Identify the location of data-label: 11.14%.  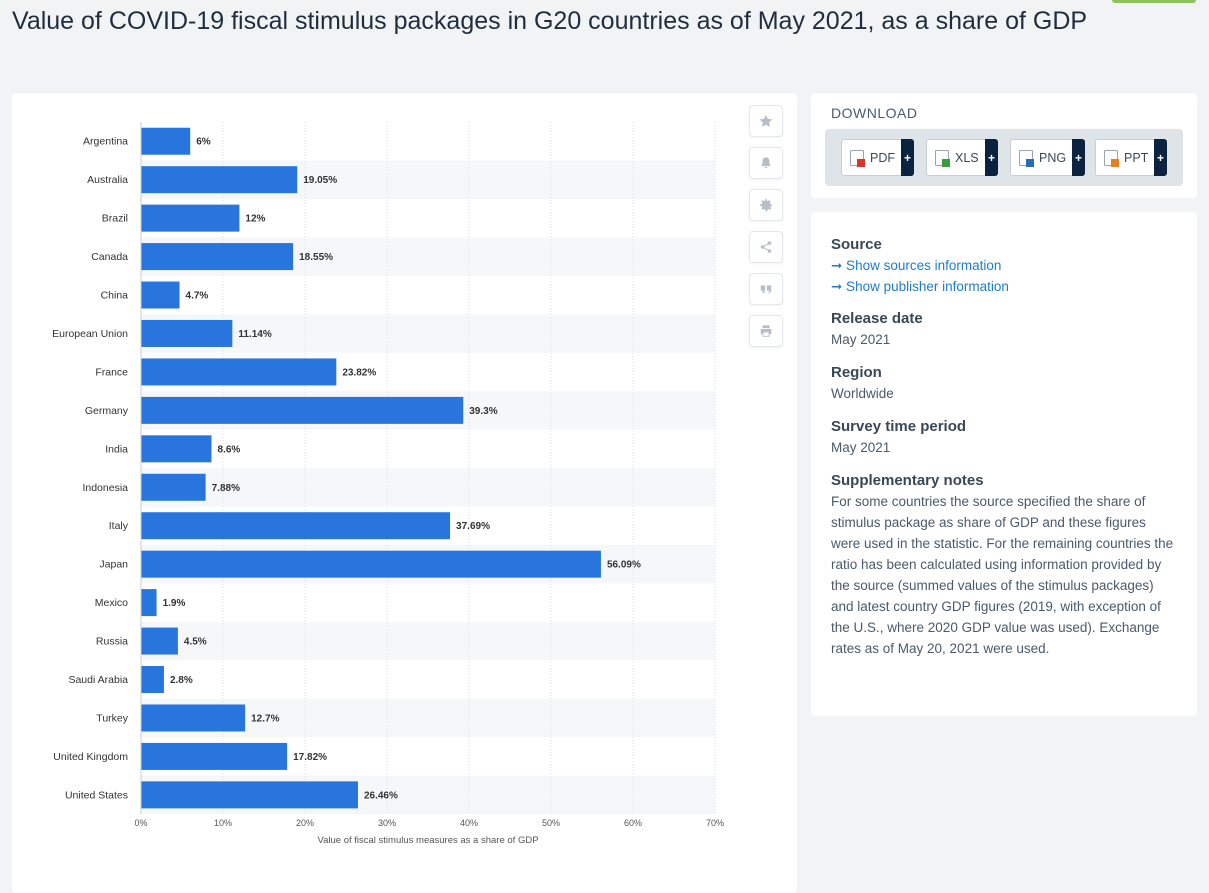
(254, 334).